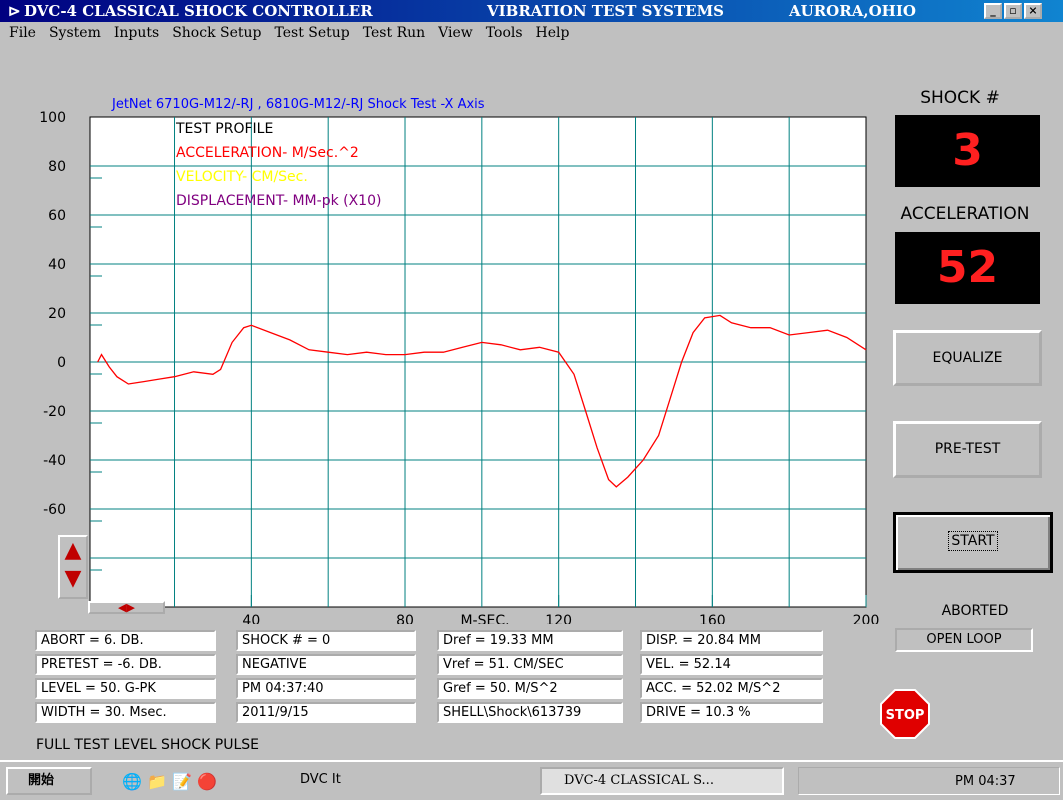 This screenshot has height=800, width=1063. What do you see at coordinates (866, 618) in the screenshot?
I see `x-tick-label: 200` at bounding box center [866, 618].